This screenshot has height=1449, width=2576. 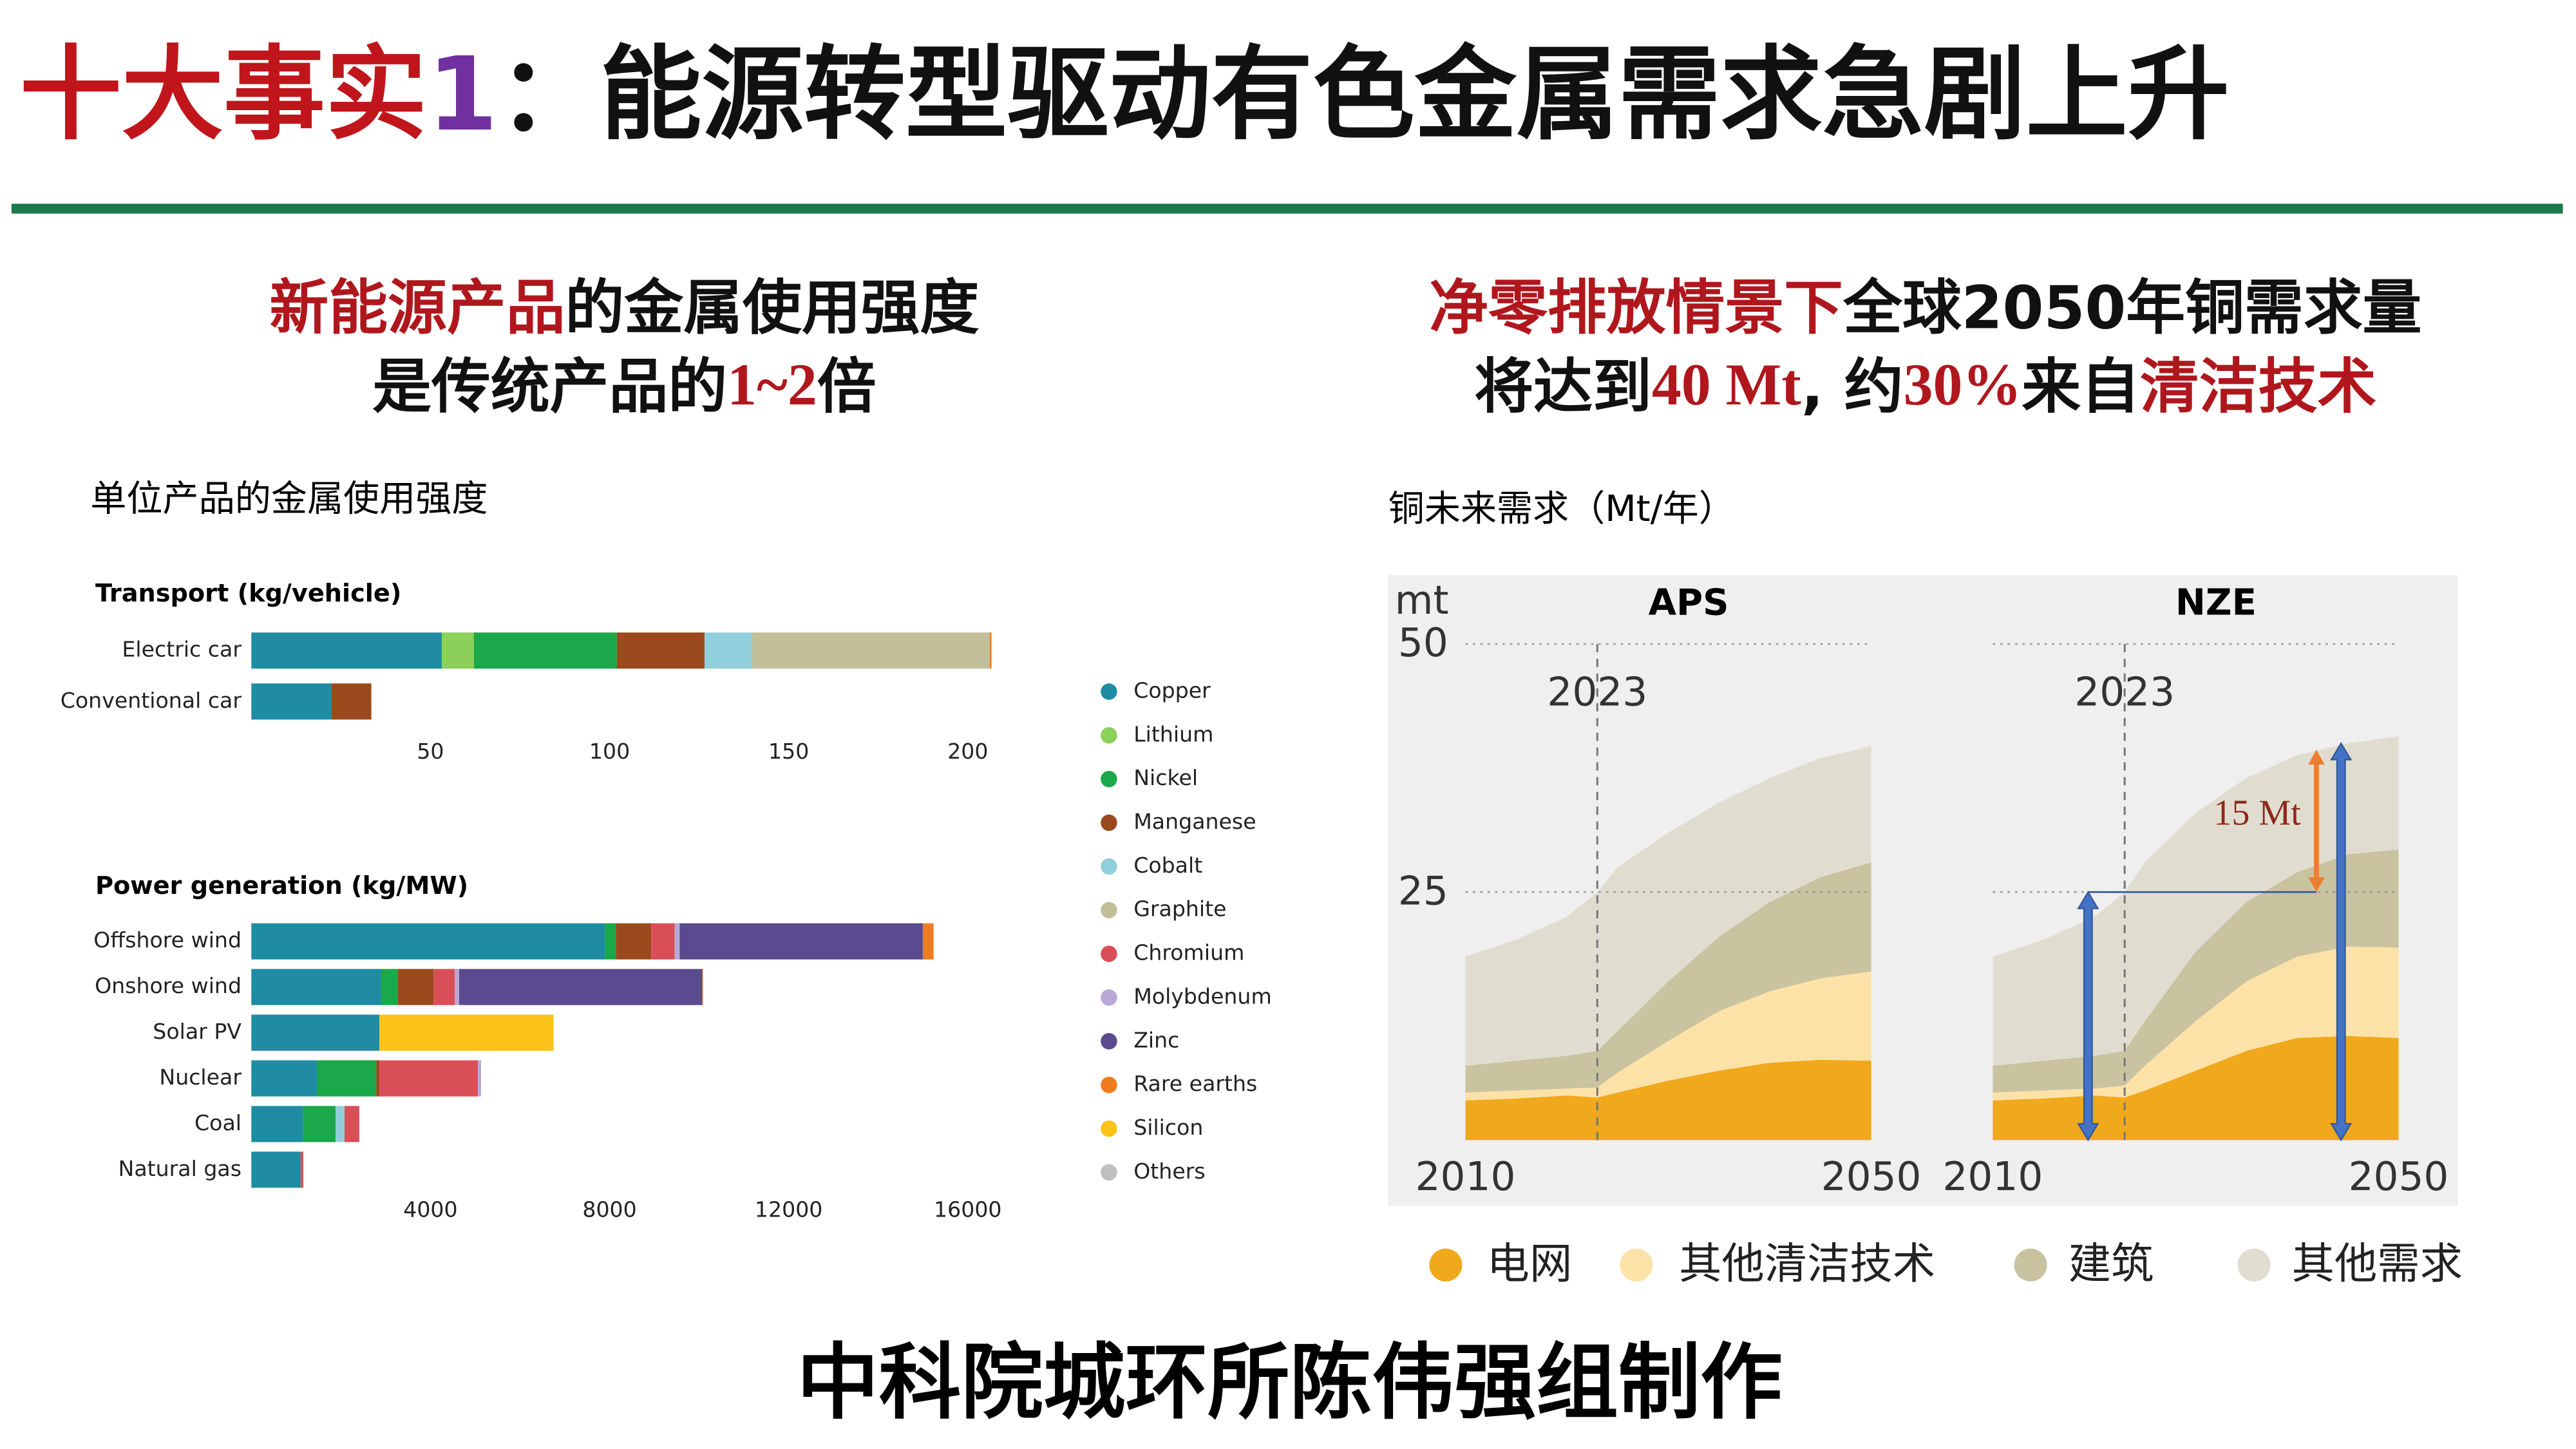 I want to click on y-tick-label: Solar PV, so click(x=198, y=1031).